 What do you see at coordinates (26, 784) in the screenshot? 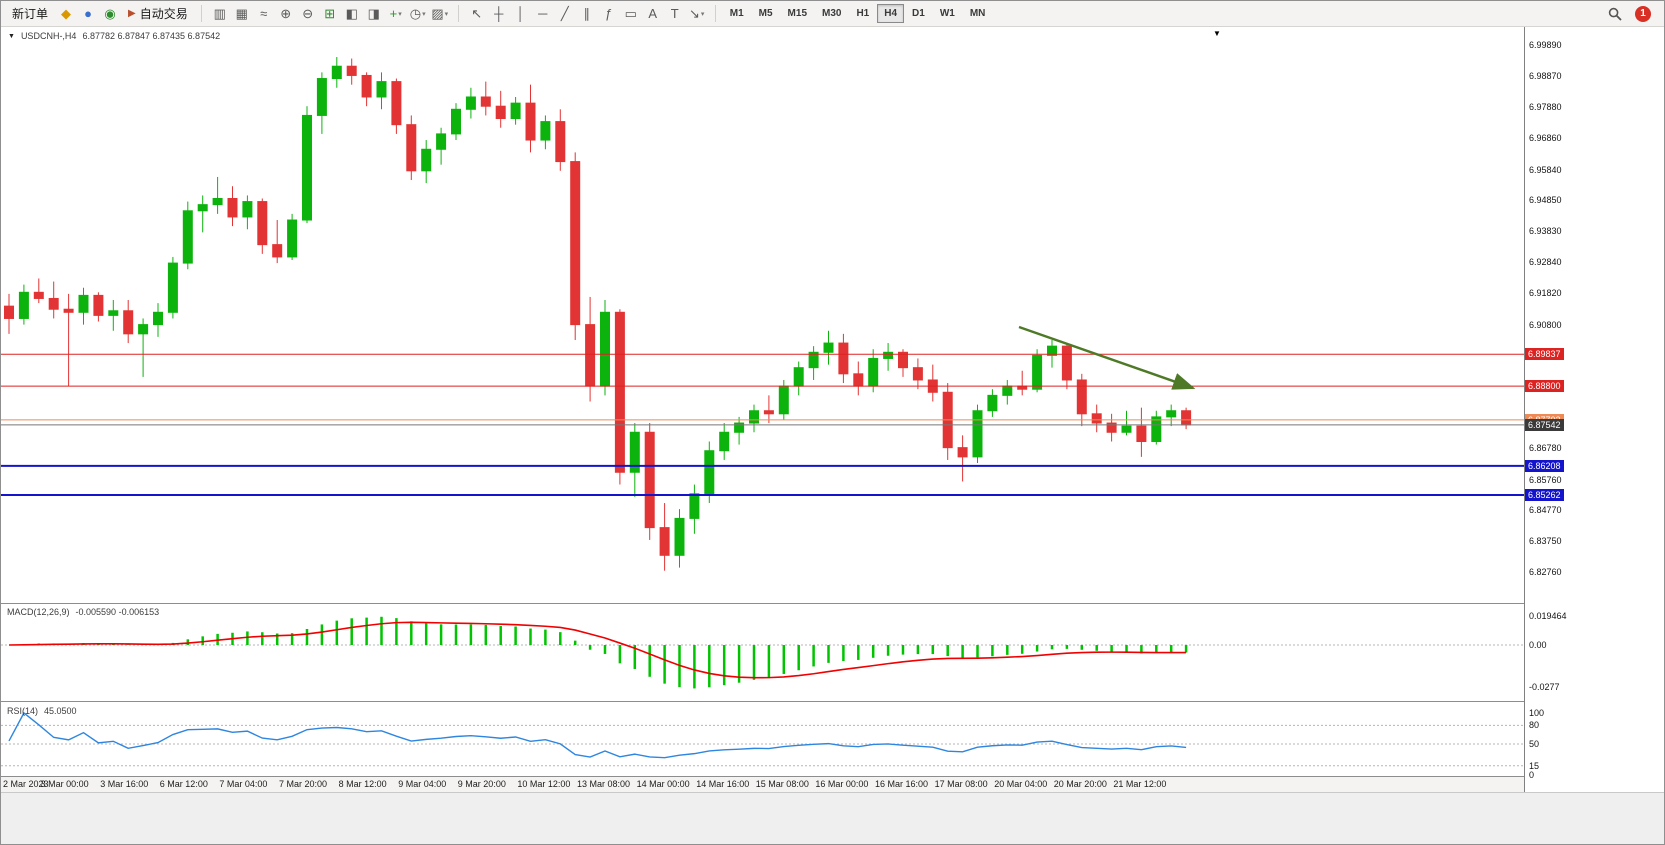
I see `time-label: 2 Mar 2023` at bounding box center [26, 784].